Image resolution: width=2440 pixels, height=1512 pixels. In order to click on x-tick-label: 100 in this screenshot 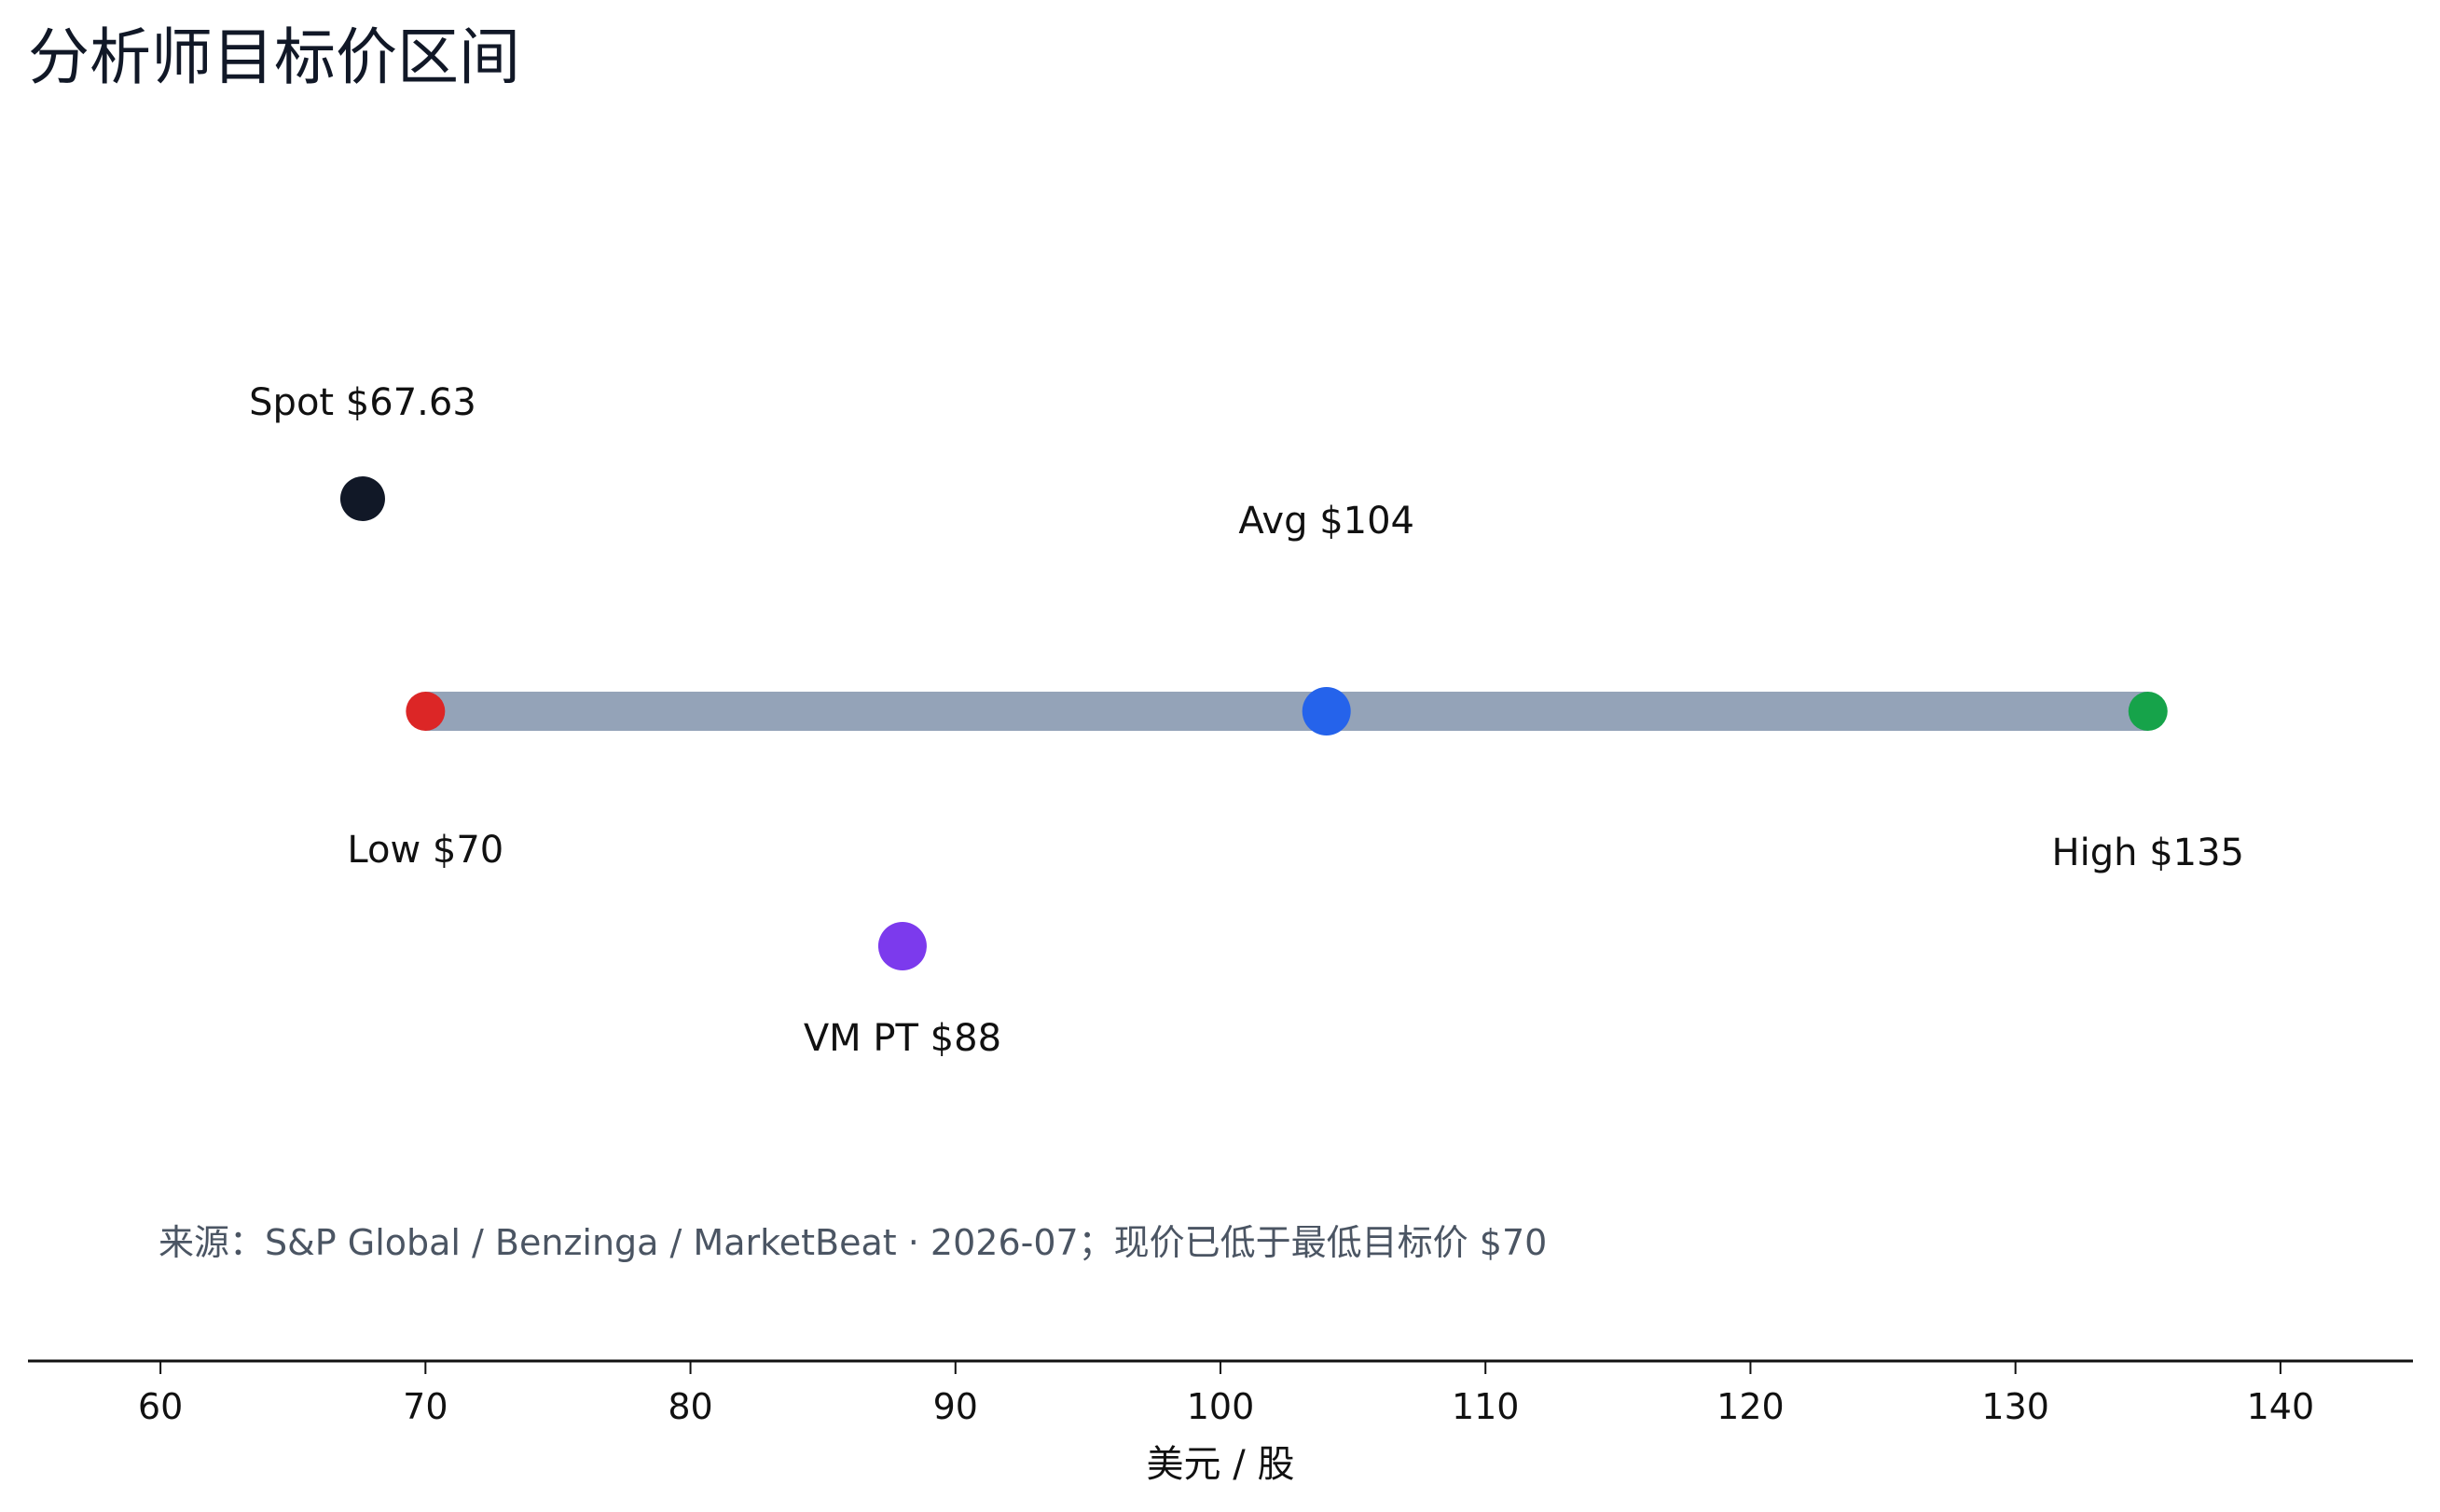, I will do `click(1221, 1406)`.